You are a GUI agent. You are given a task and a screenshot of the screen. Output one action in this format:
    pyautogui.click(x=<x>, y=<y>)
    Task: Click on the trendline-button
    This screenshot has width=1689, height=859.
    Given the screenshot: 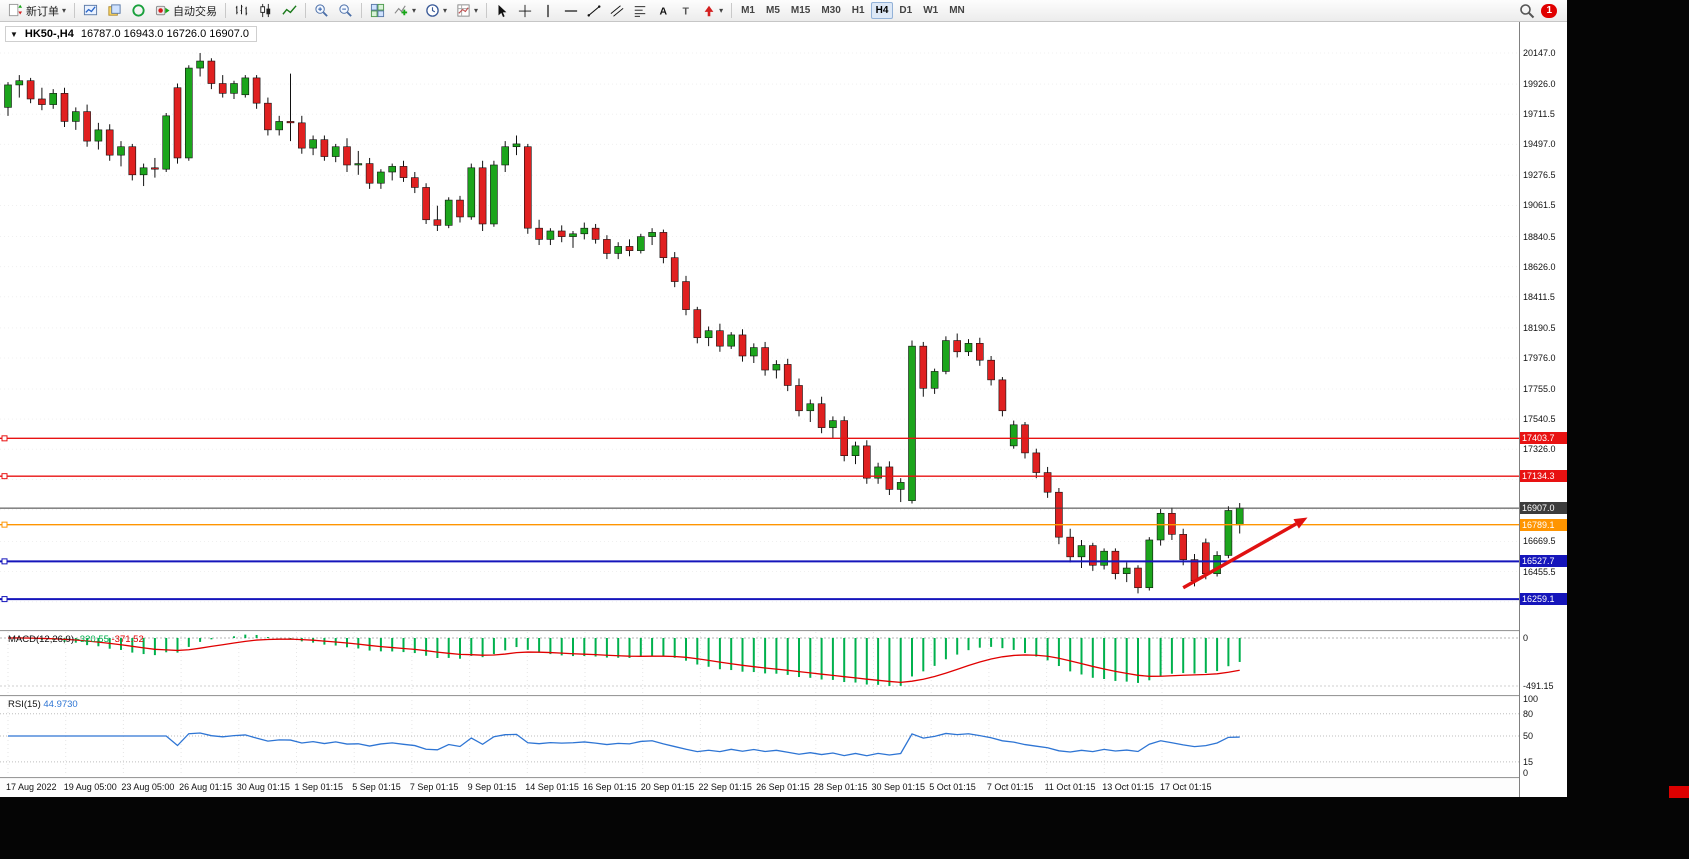 What is the action you would take?
    pyautogui.click(x=594, y=11)
    